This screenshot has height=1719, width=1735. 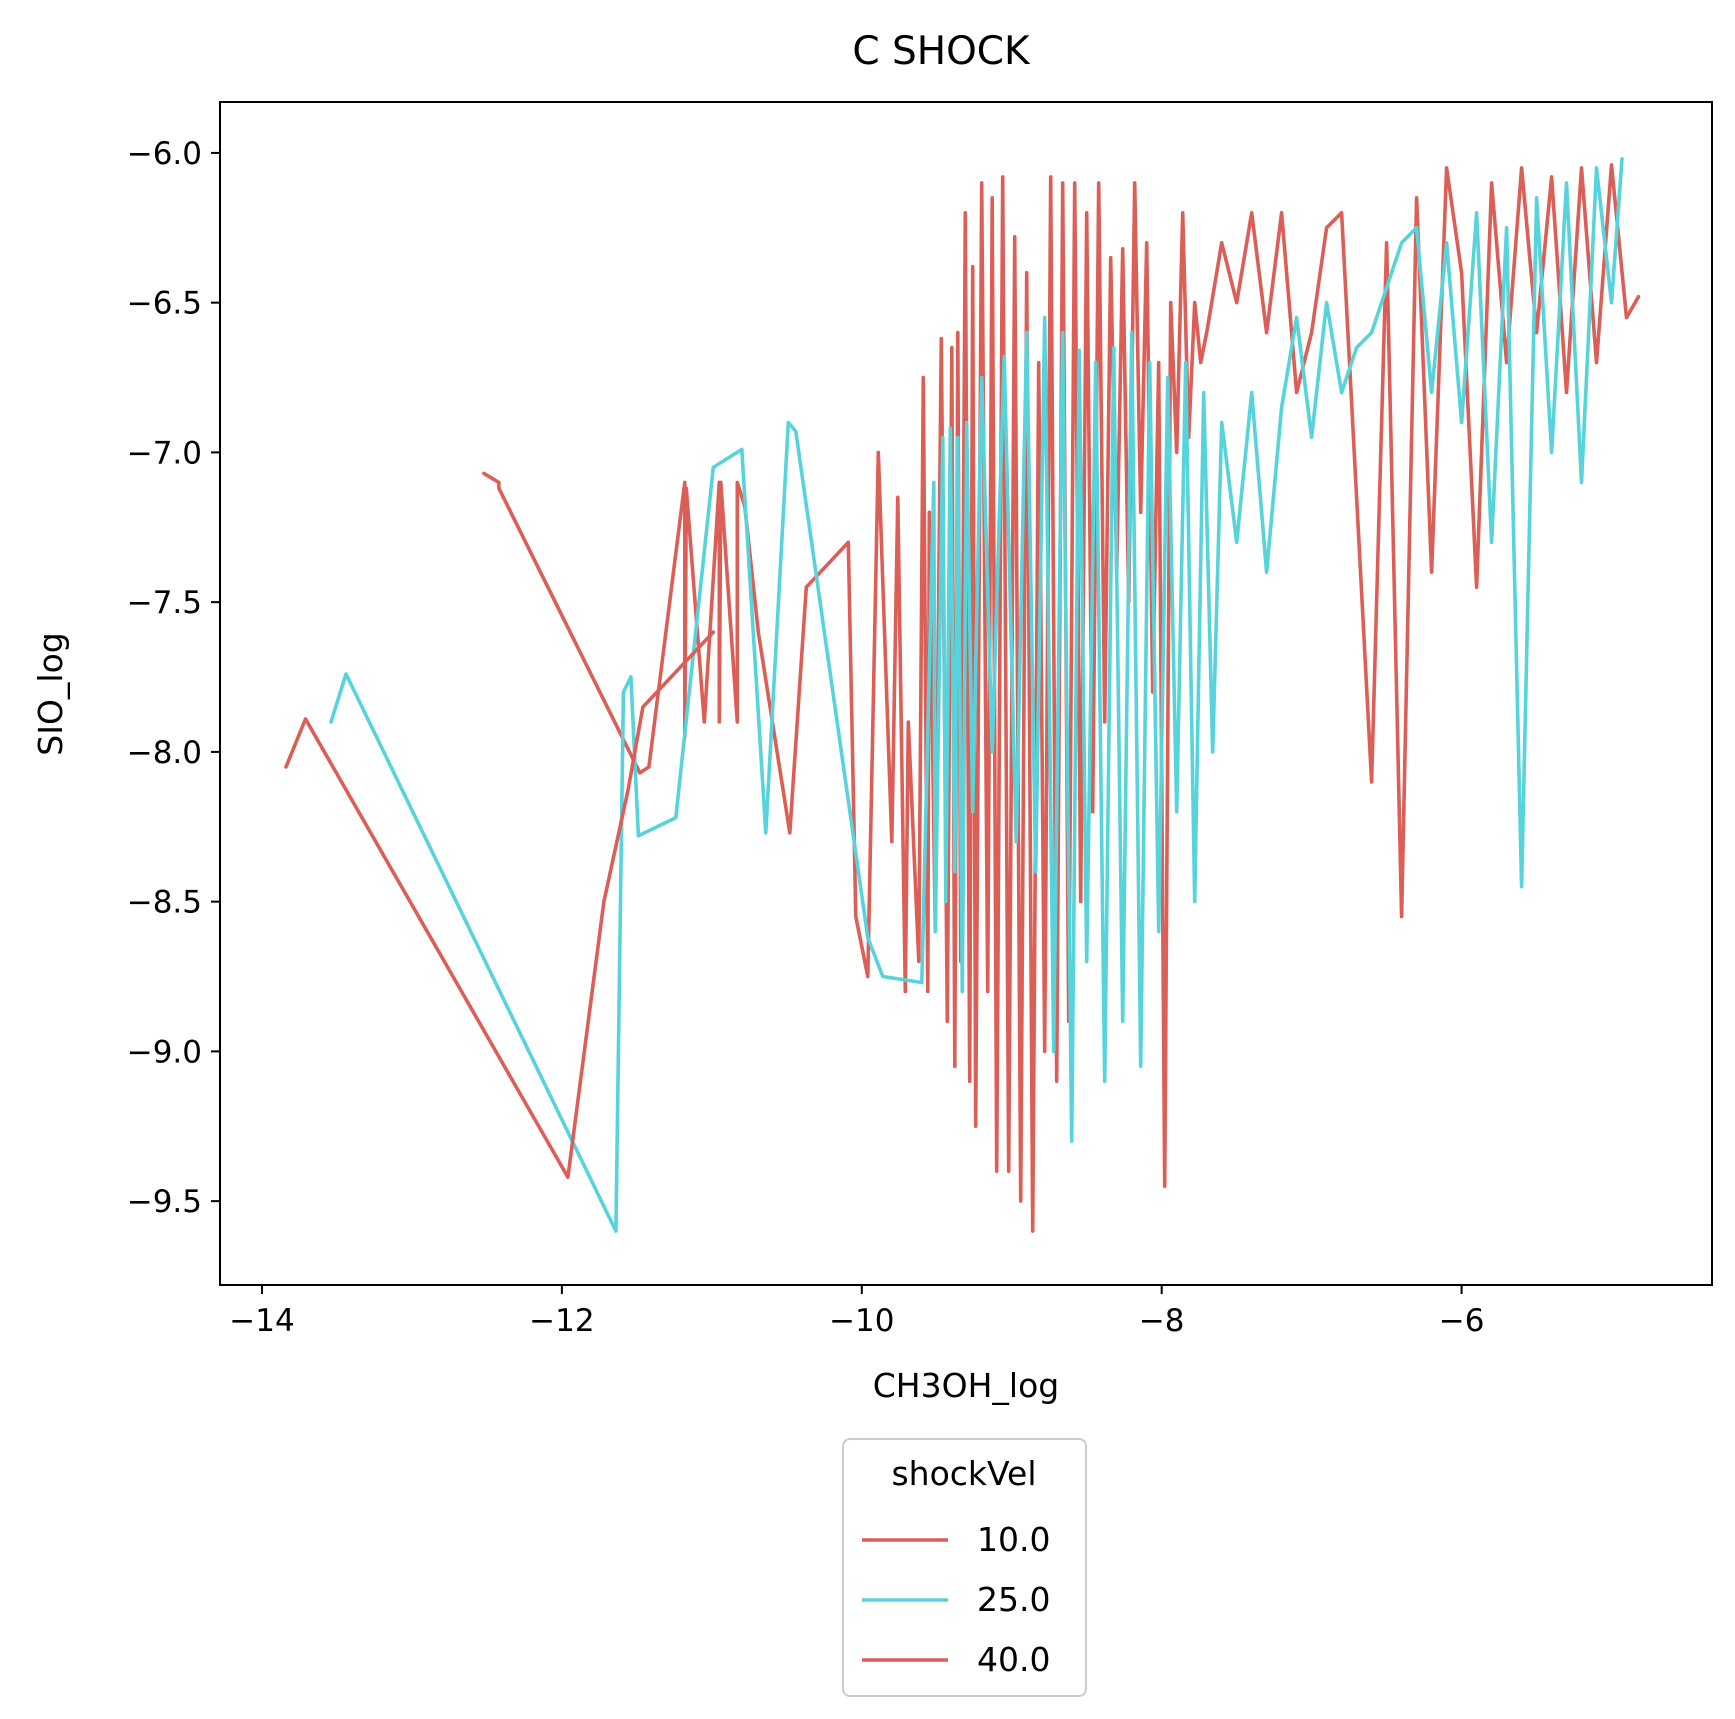 I want to click on y-tick-label: −6.0, so click(x=164, y=154).